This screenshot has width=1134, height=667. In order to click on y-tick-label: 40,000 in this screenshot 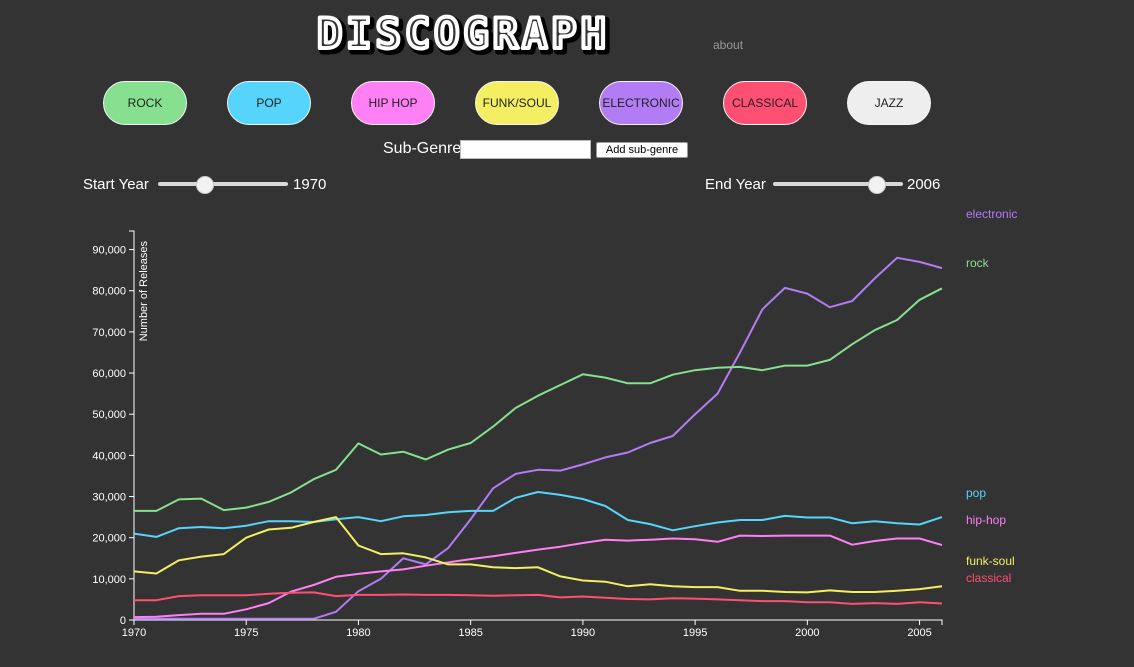, I will do `click(109, 456)`.